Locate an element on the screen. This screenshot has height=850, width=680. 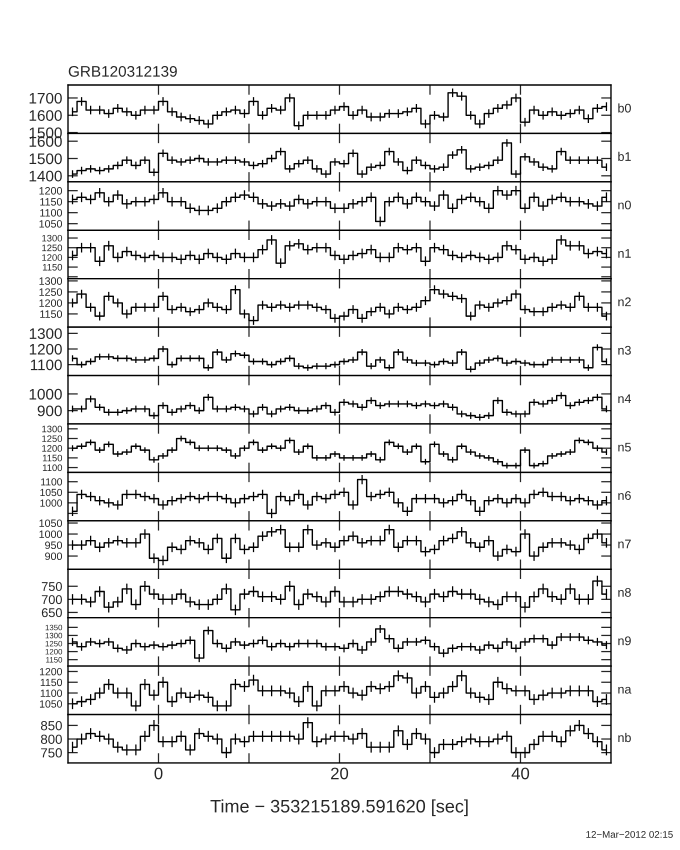
y-tick-label: 850 is located at coordinates (51, 725).